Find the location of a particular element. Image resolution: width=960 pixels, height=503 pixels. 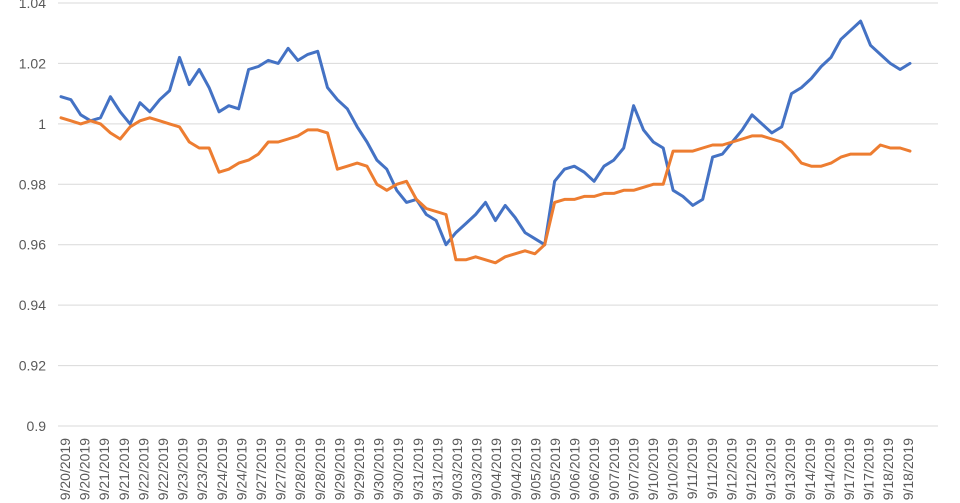

y-tick-label: 1.04 is located at coordinates (32, 5).